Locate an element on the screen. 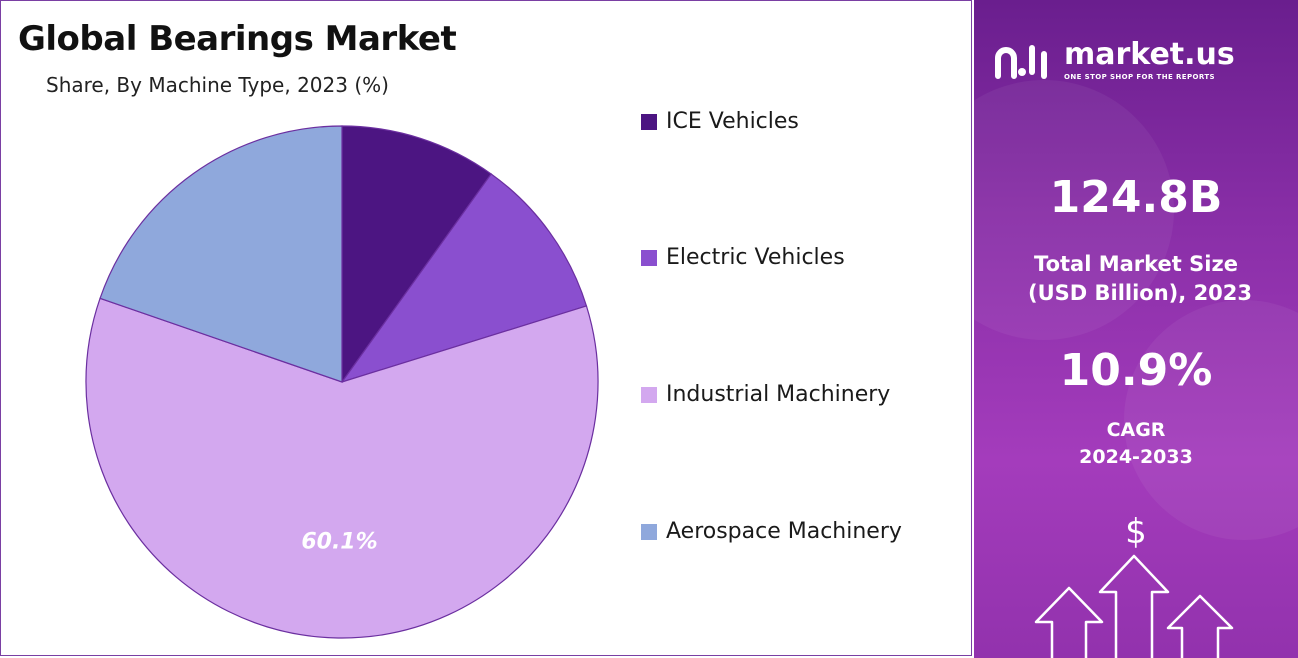 The width and height of the screenshot is (1298, 658). pie-slice-electric-vehicles is located at coordinates (464, 278).